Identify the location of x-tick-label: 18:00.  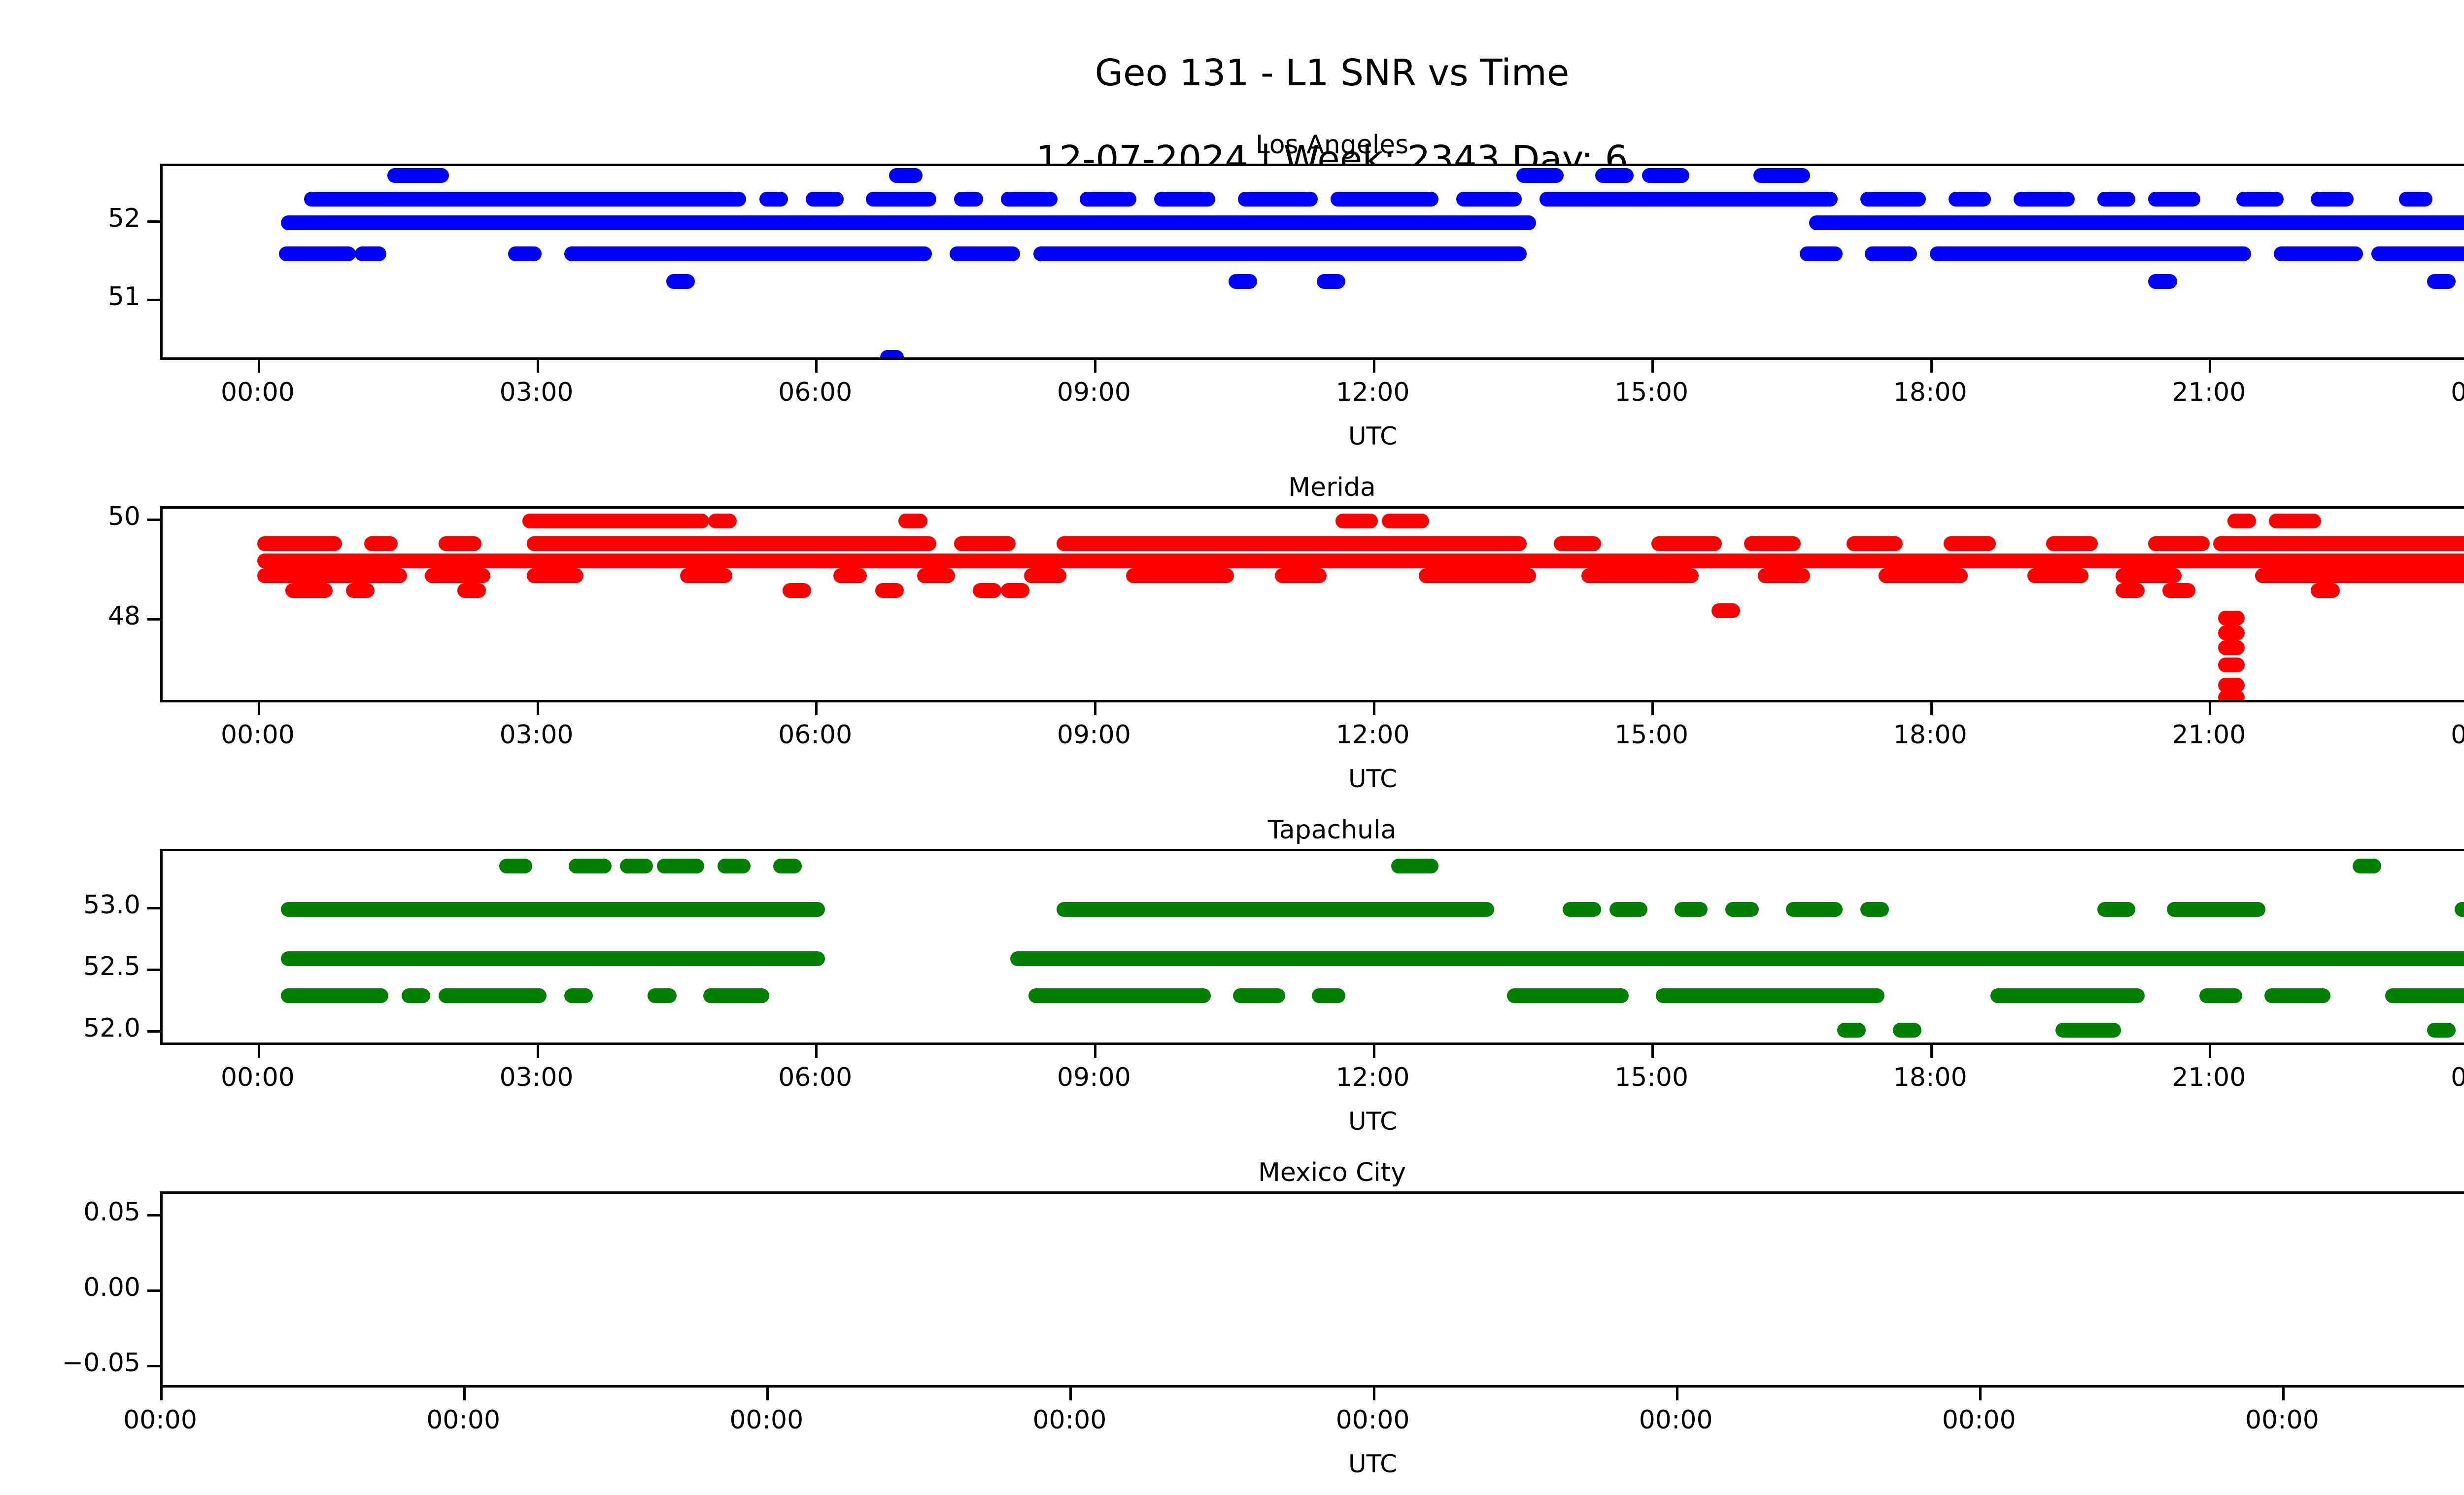
(1930, 1077).